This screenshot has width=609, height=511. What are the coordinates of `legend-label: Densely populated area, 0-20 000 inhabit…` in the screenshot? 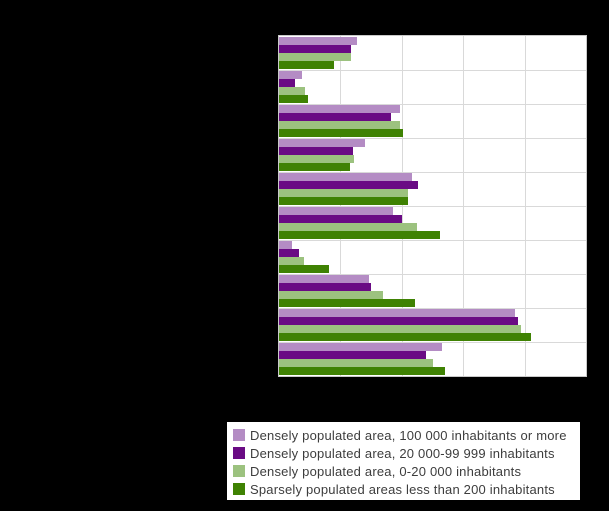 It's located at (386, 471).